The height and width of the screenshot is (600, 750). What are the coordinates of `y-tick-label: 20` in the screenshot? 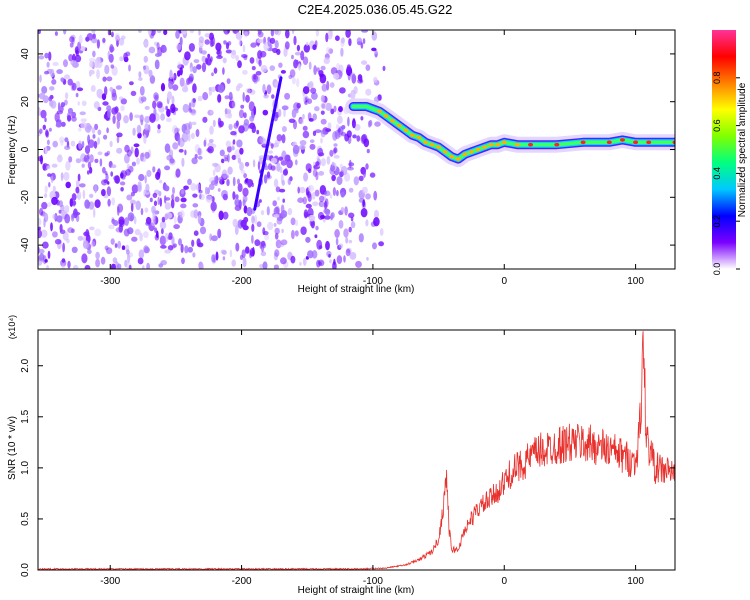 It's located at (25, 102).